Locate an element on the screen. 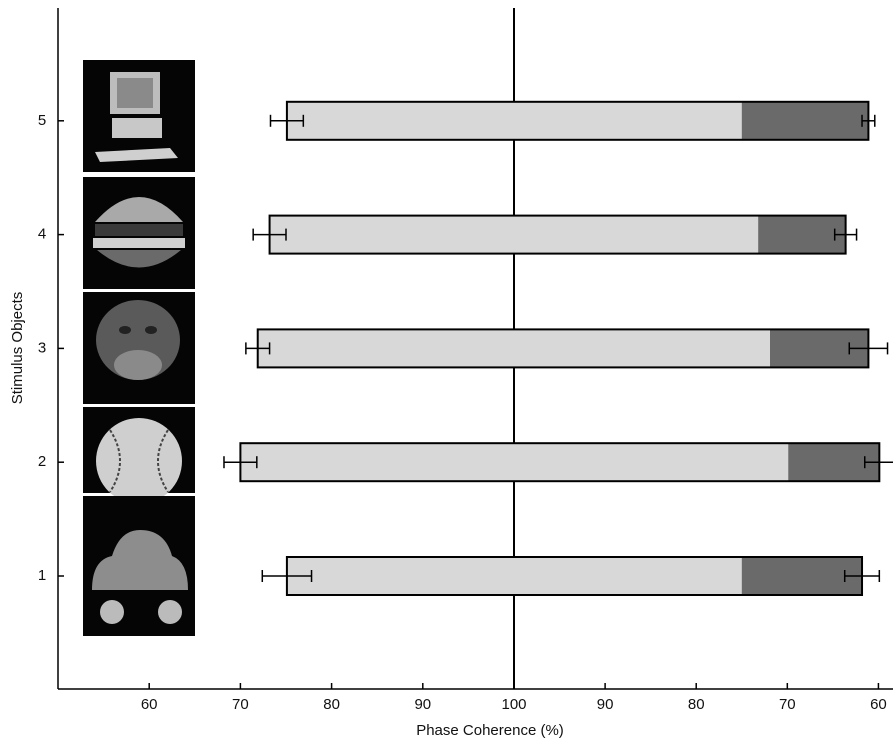  y-tick-label: 2 is located at coordinates (42, 461).